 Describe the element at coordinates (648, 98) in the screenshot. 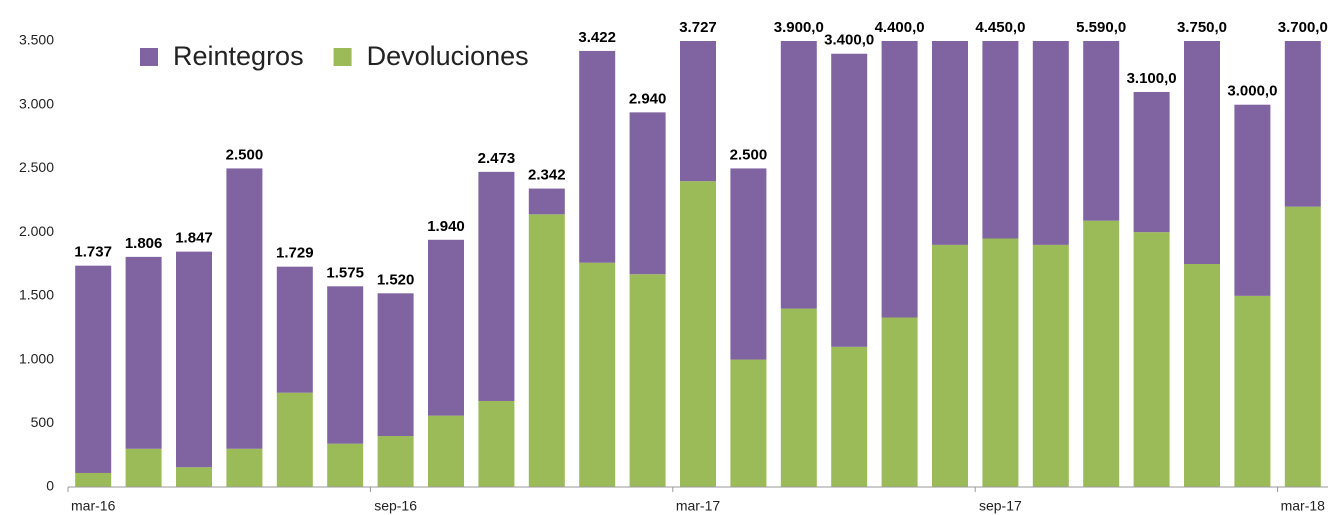

I see `total-label: 2.940` at that location.